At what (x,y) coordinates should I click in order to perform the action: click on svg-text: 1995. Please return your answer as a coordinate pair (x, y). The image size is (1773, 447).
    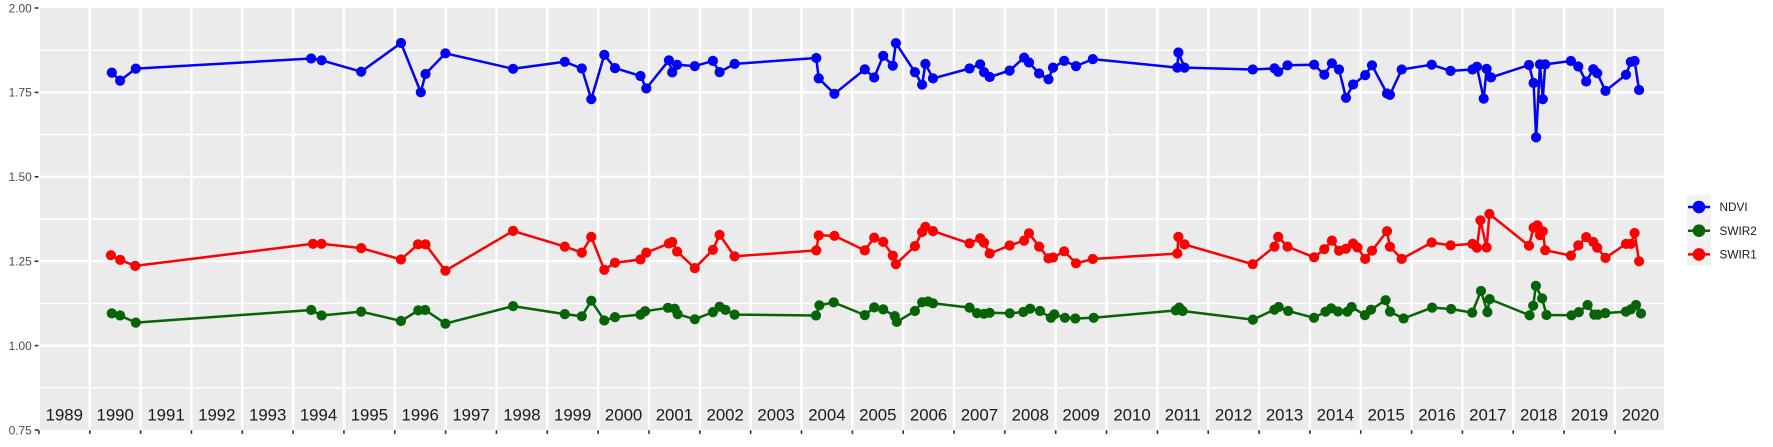
    Looking at the image, I should click on (369, 415).